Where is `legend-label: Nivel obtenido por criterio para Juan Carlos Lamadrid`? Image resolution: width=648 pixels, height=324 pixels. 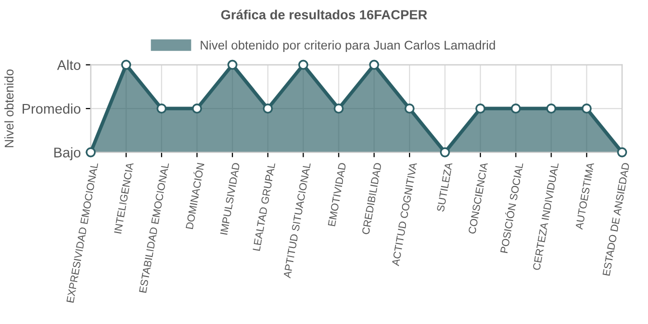
legend-label: Nivel obtenido por criterio para Juan Carlos Lamadrid is located at coordinates (347, 46).